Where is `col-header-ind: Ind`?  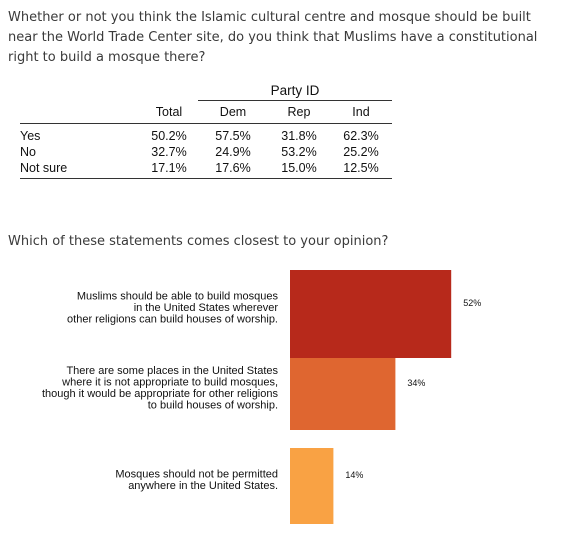
col-header-ind: Ind is located at coordinates (361, 112).